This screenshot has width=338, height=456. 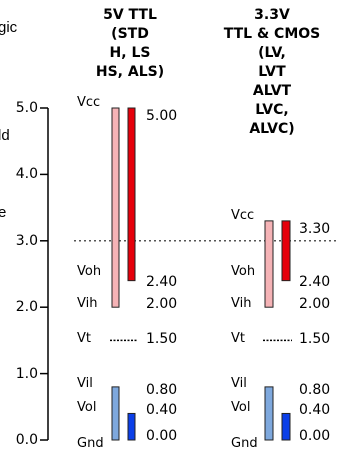 I want to click on vcc-value: 3.30, so click(x=315, y=228).